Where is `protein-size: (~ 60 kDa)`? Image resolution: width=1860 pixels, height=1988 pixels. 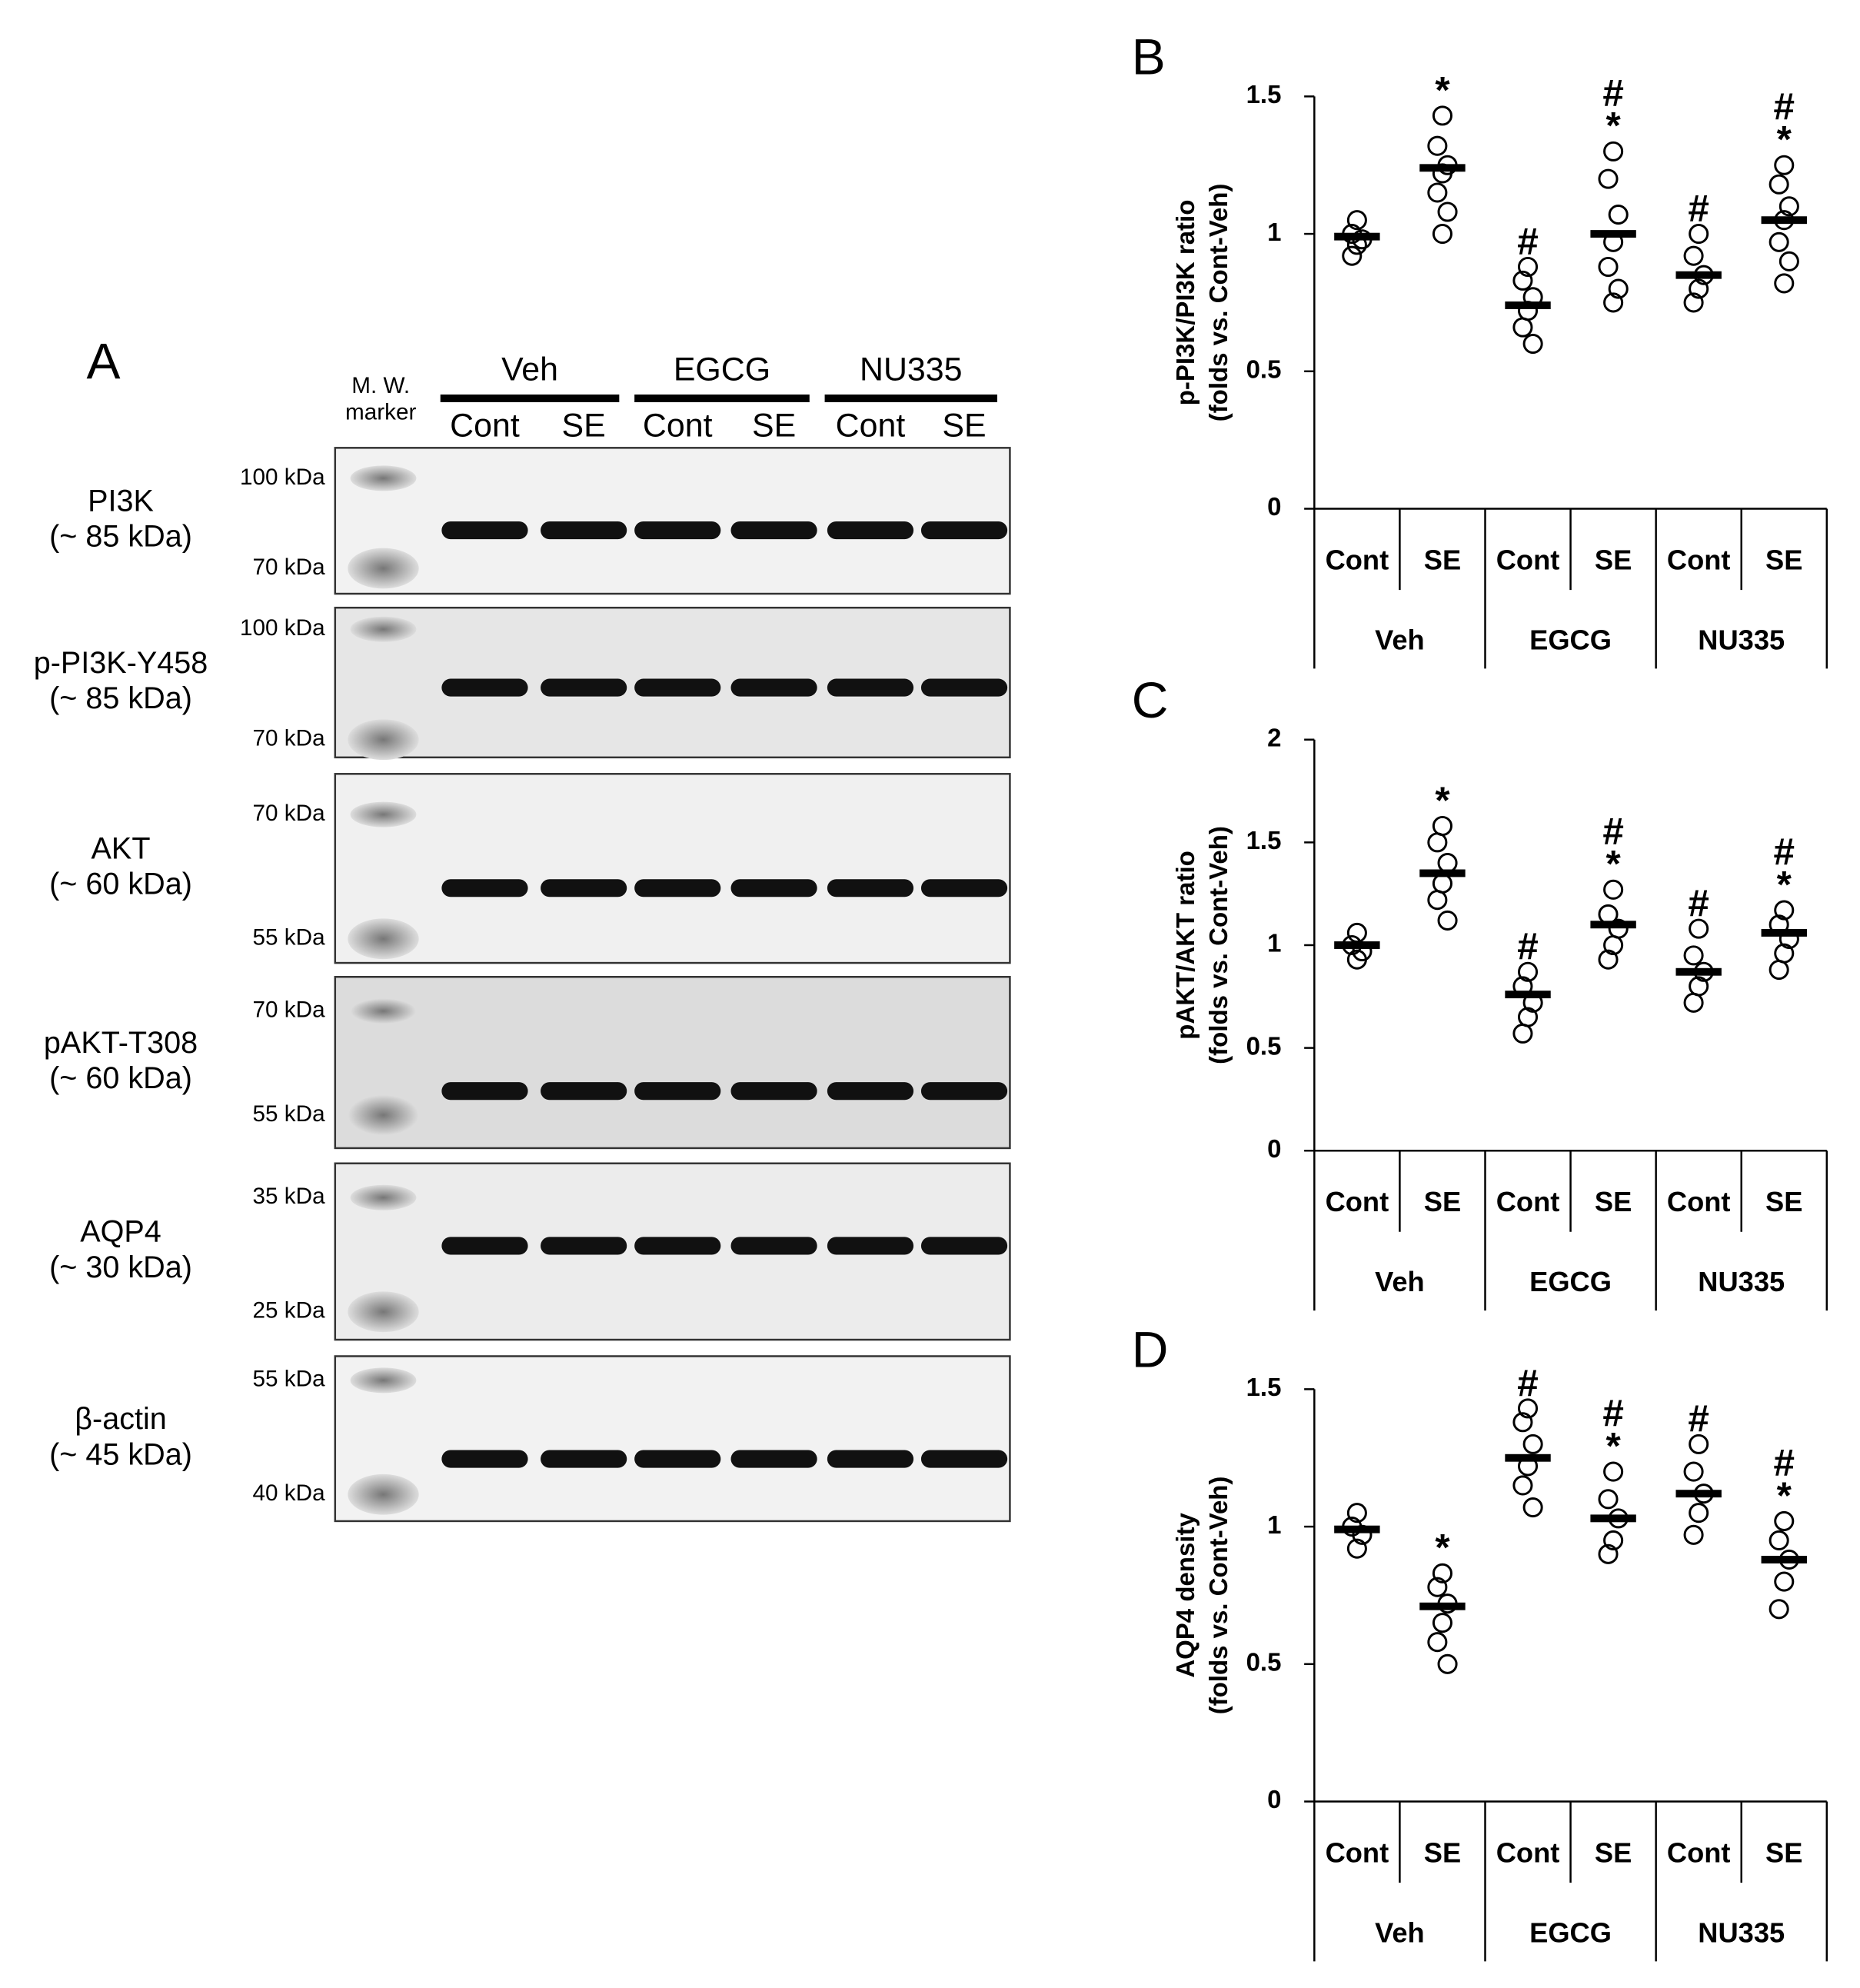
protein-size: (~ 60 kDa) is located at coordinates (120, 884).